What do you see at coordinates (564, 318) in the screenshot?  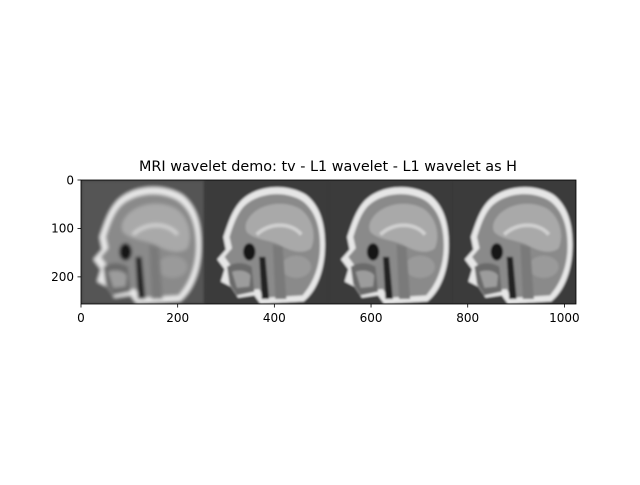 I see `x-tick-label: 1000` at bounding box center [564, 318].